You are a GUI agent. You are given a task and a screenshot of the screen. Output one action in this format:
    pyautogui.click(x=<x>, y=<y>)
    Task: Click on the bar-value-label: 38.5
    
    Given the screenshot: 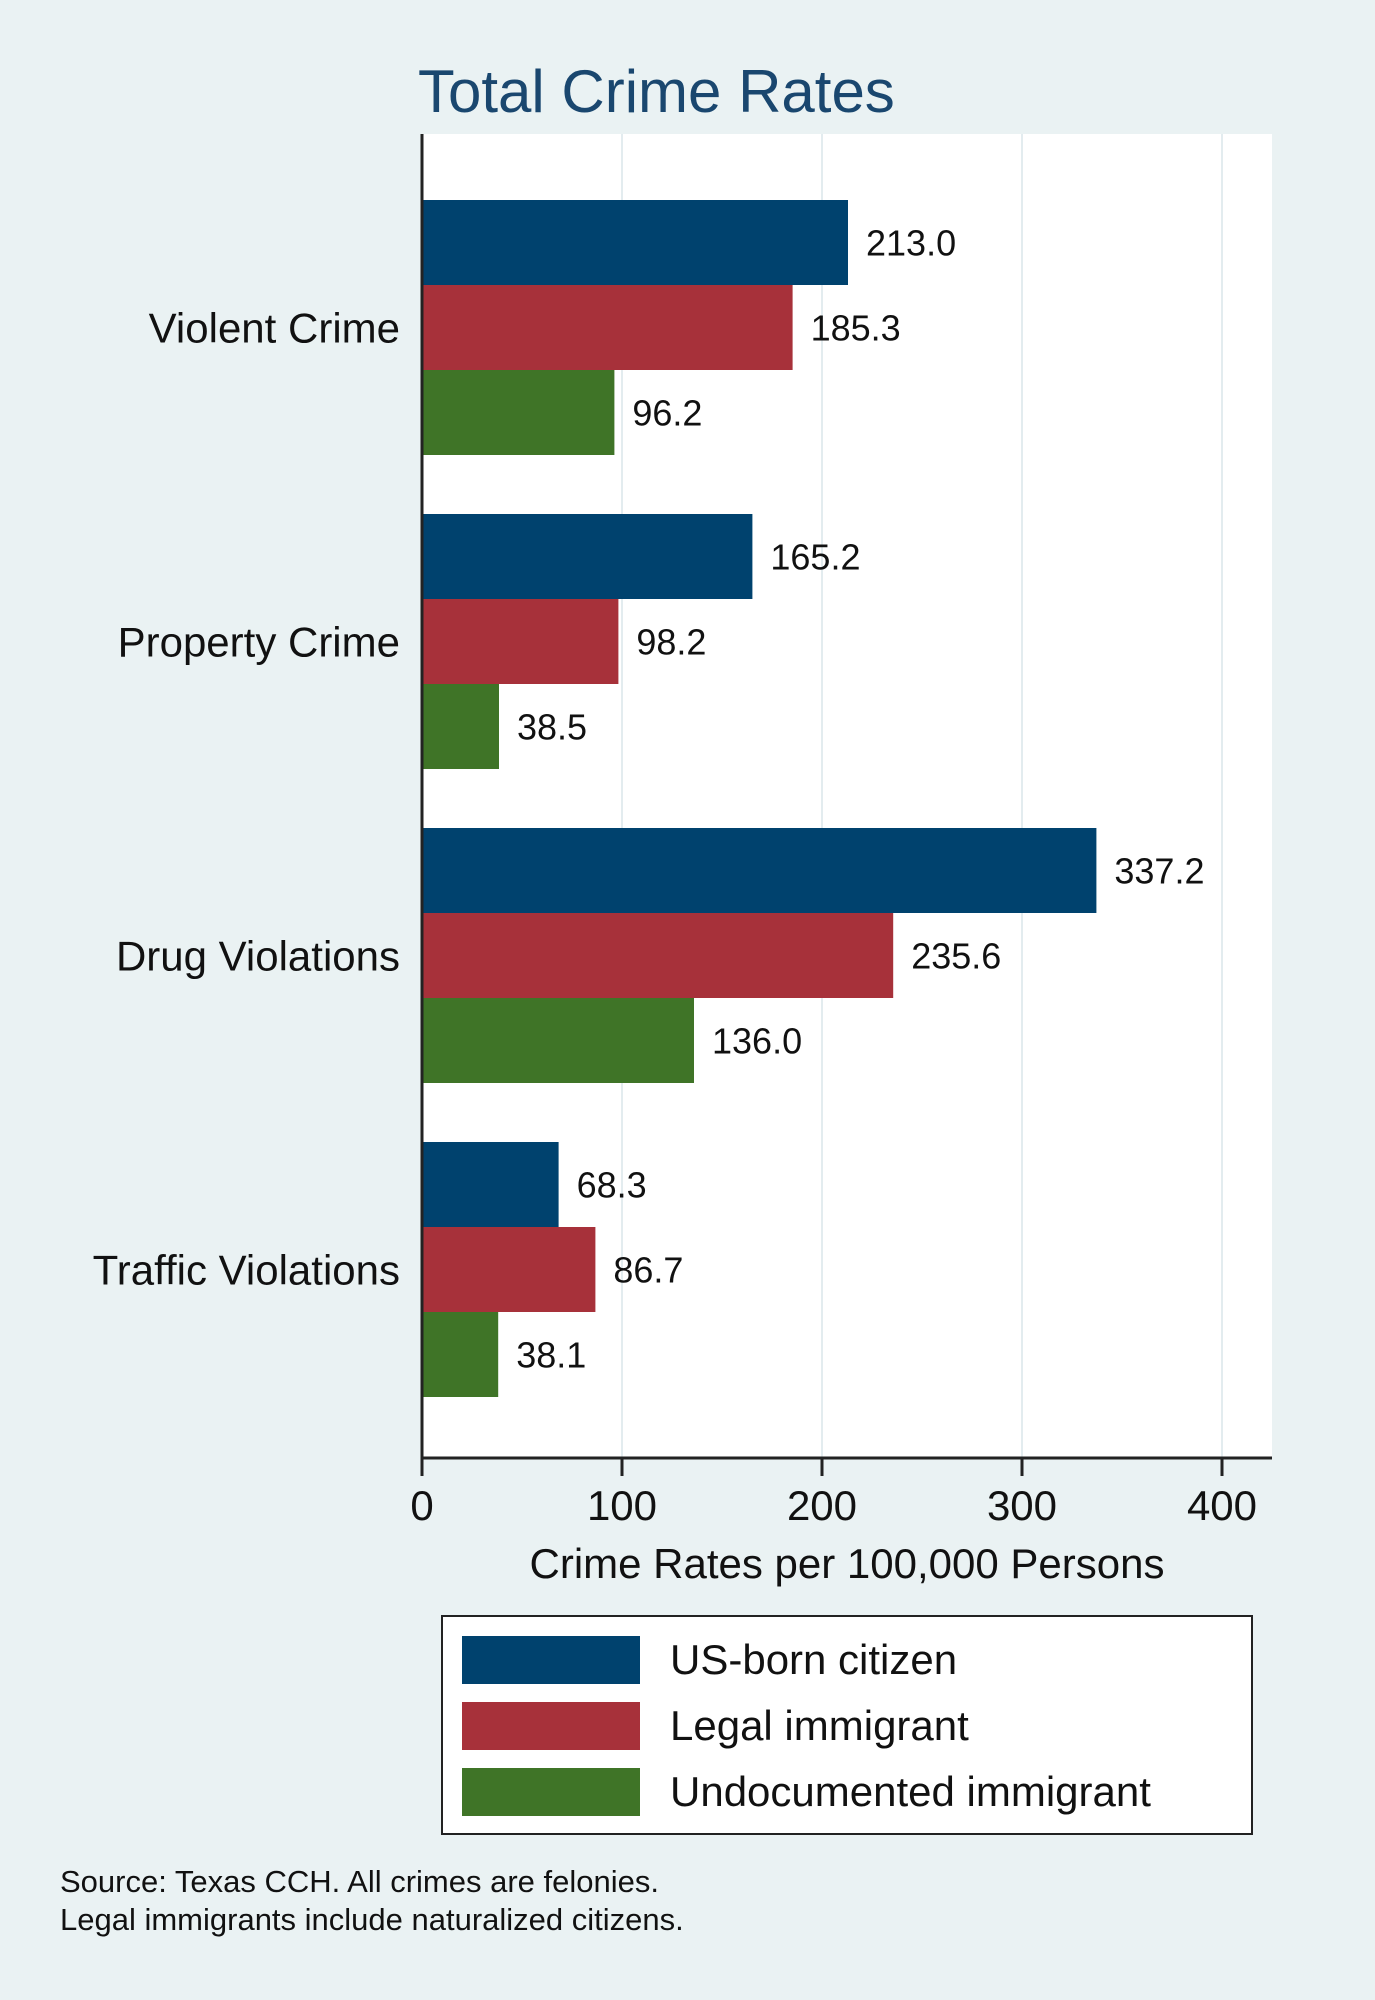 What is the action you would take?
    pyautogui.click(x=552, y=727)
    